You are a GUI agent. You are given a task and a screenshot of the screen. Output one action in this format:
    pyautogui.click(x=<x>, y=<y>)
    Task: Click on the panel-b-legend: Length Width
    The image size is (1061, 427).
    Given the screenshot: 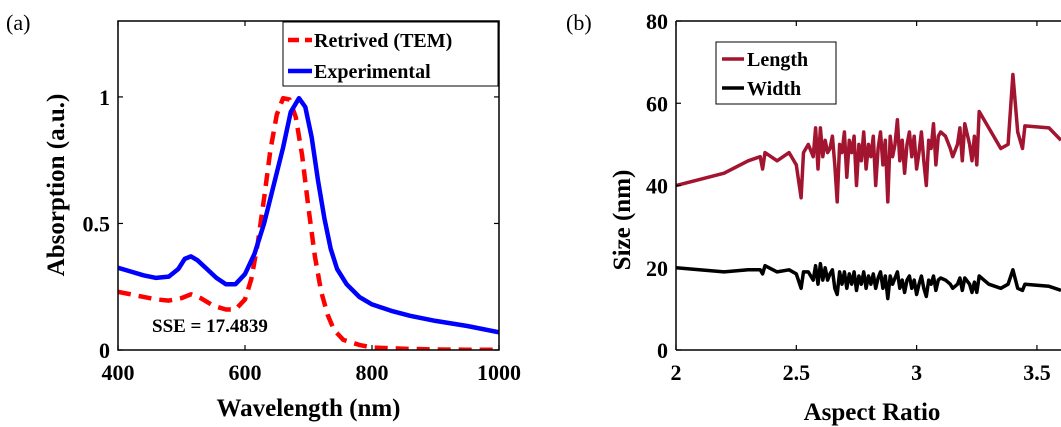 What is the action you would take?
    pyautogui.click(x=776, y=73)
    